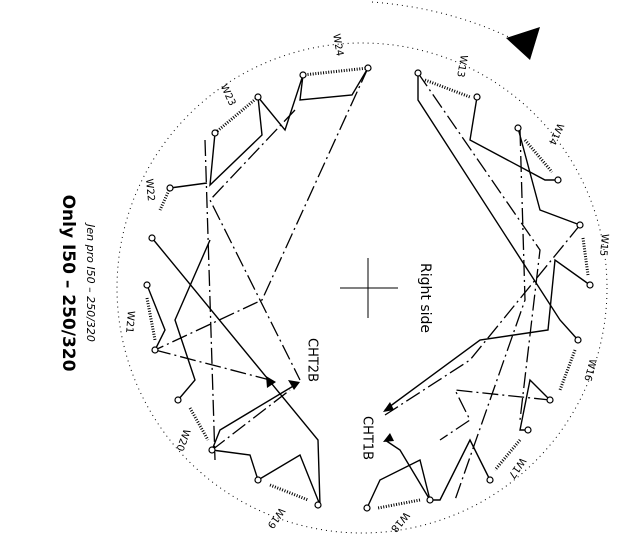 Image resolution: width=629 pixels, height=540 pixels. What do you see at coordinates (461, 66) in the screenshot?
I see `winding-label: W13` at bounding box center [461, 66].